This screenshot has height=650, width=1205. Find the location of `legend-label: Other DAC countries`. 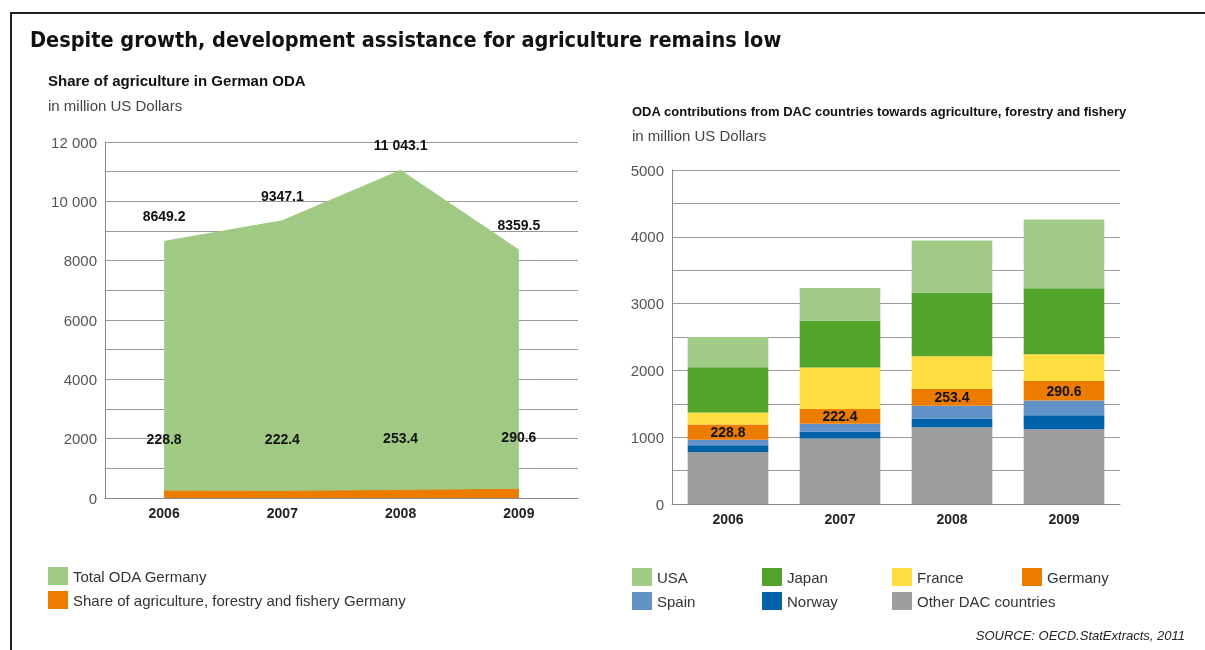

legend-label: Other DAC countries is located at coordinates (986, 601).